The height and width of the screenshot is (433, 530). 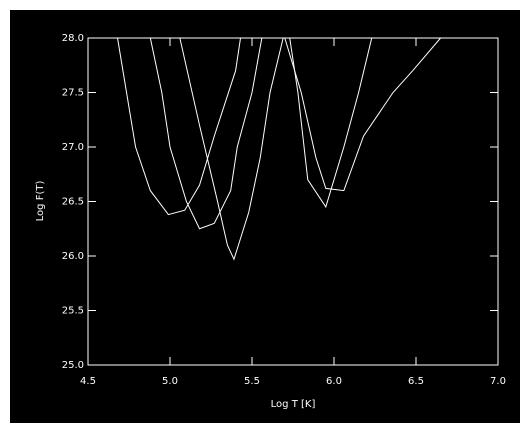 What do you see at coordinates (416, 381) in the screenshot?
I see `x-tick-label: 6.5` at bounding box center [416, 381].